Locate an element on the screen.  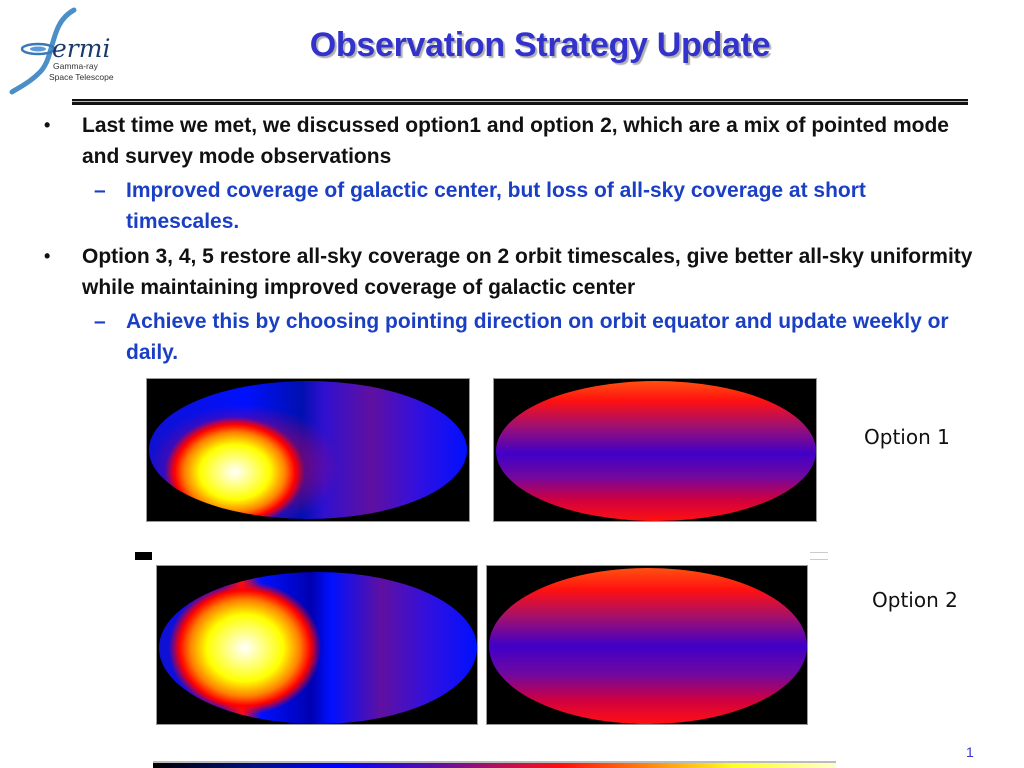
slide-title: Observation Strategy Update is located at coordinates (540, 45).